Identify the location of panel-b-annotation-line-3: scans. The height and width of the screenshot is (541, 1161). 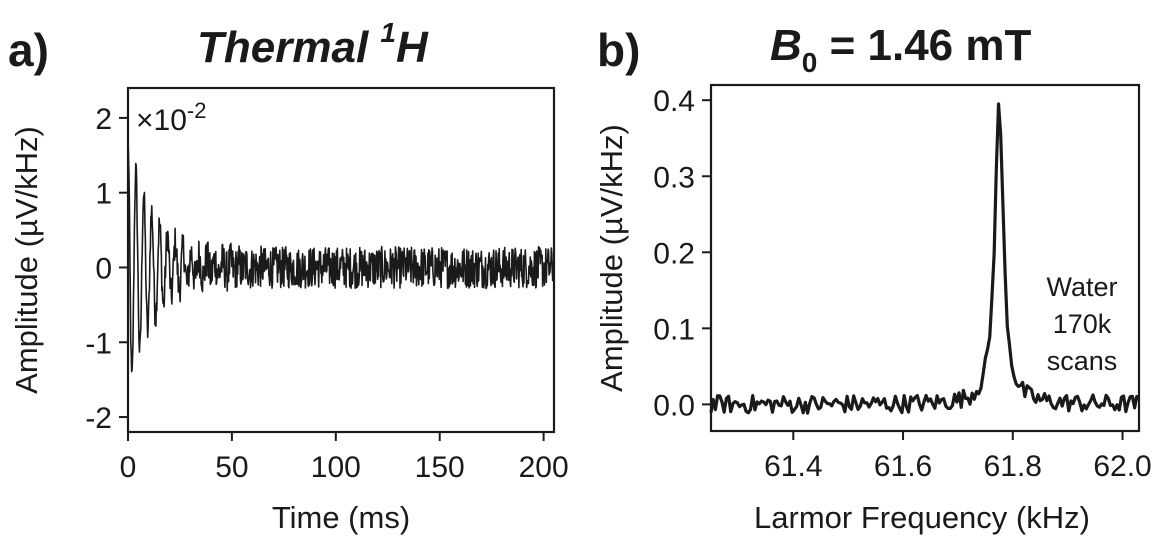
(1082, 361).